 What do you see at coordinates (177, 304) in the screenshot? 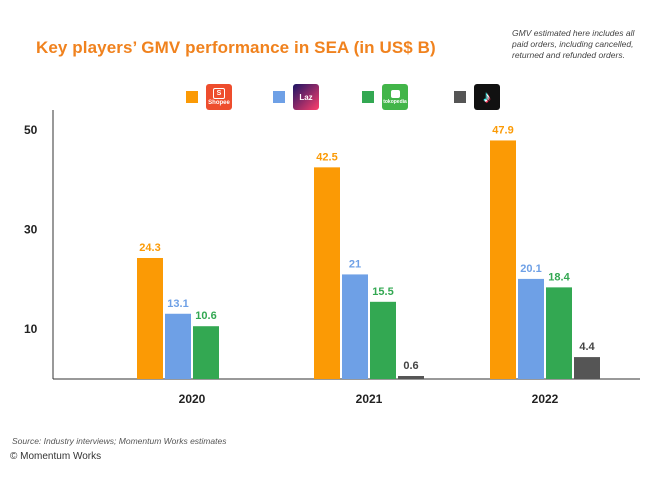
I see `data-label-lazada-2020: 13.1` at bounding box center [177, 304].